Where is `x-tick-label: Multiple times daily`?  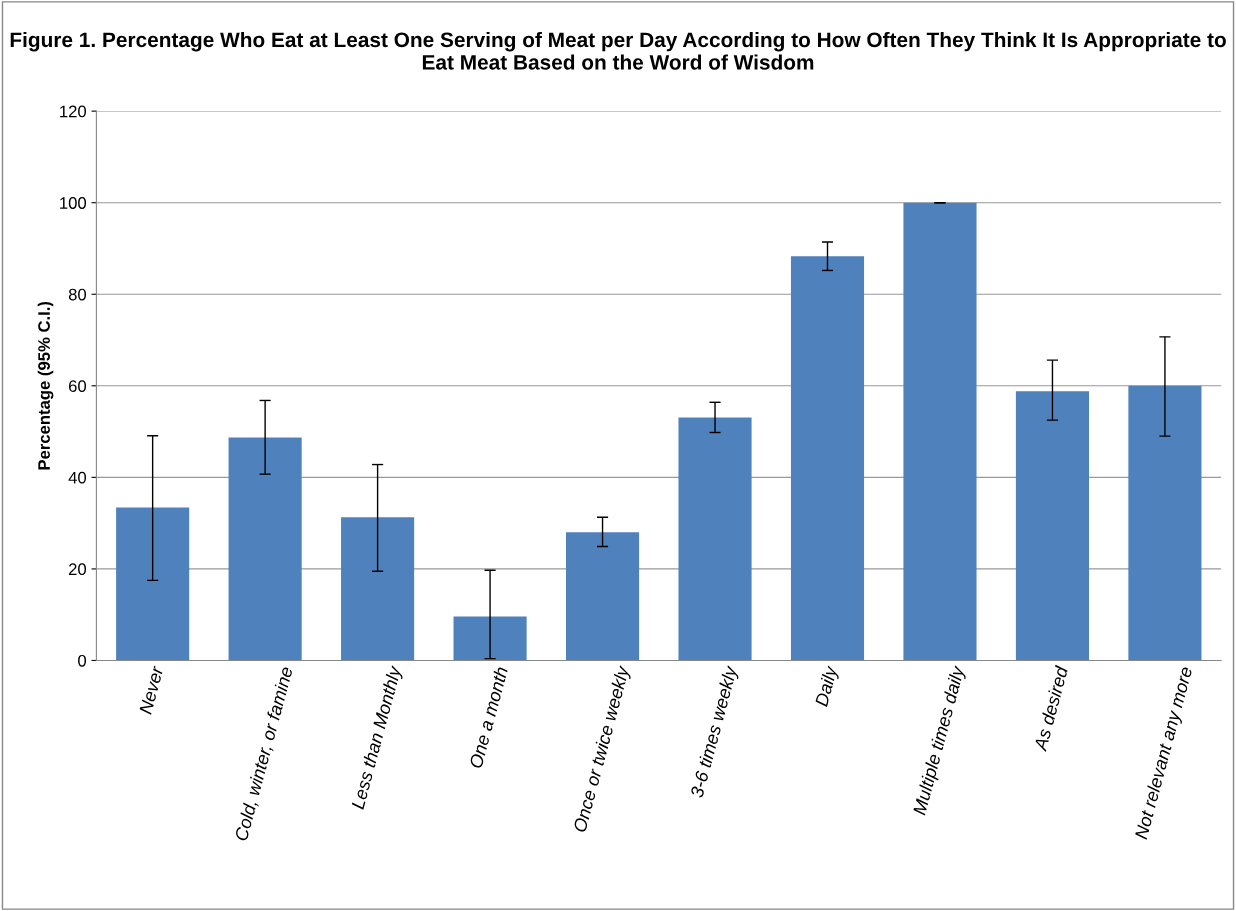
x-tick-label: Multiple times daily is located at coordinates (940, 740).